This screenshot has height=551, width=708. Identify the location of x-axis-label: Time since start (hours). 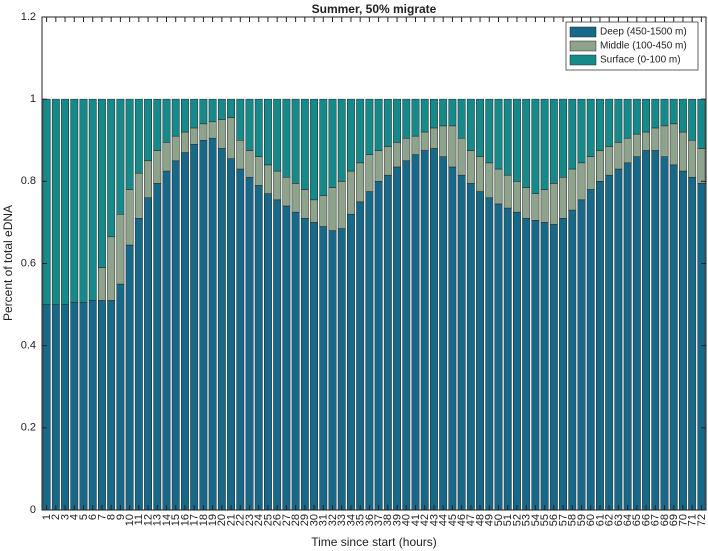
(374, 542).